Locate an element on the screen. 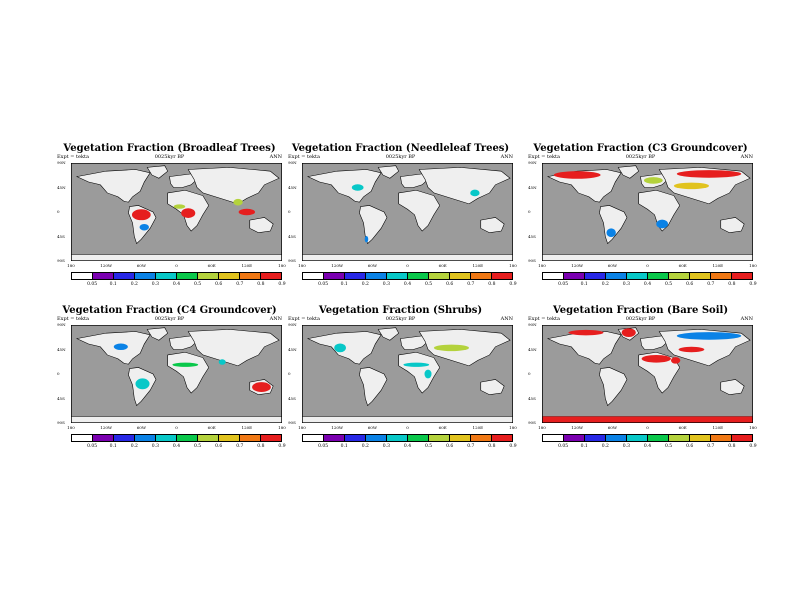 This screenshot has height=600, width=800. region-southeast-south-america is located at coordinates (144, 227).